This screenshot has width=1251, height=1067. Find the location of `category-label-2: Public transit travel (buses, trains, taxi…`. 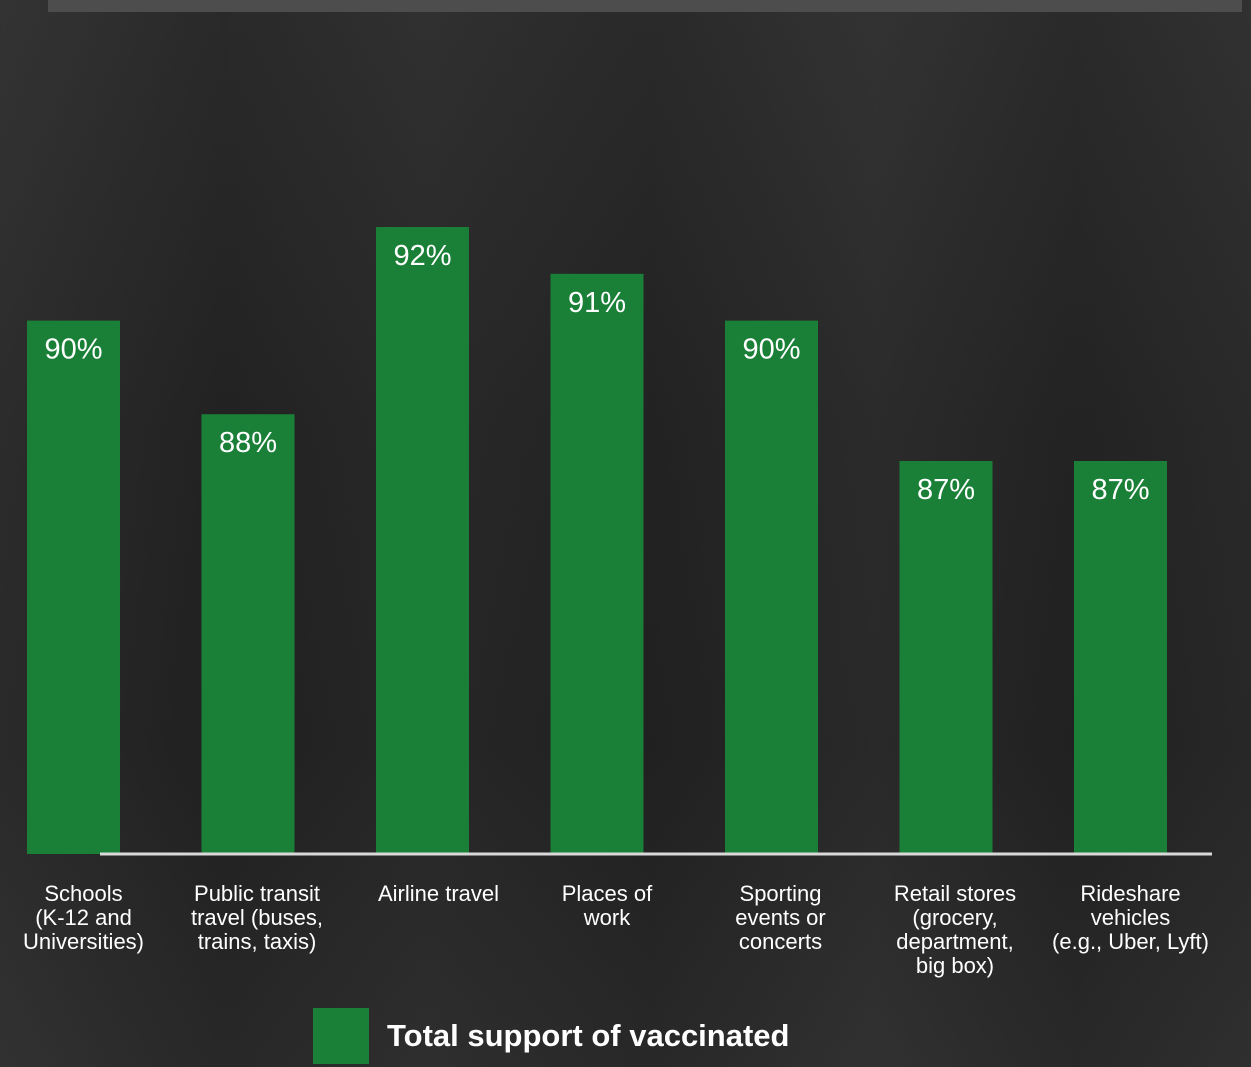

category-label-2: Public transit travel (buses, trains, taxi… is located at coordinates (257, 917).